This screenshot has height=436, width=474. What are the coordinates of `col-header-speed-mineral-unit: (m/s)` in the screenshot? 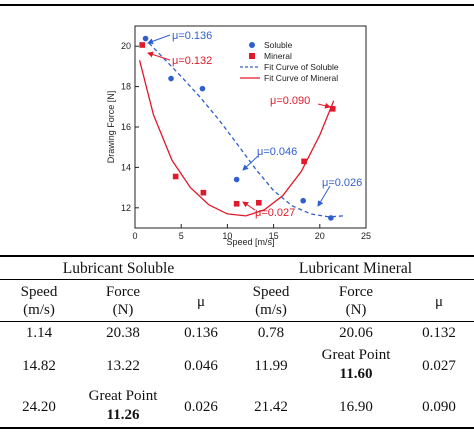 It's located at (271, 310).